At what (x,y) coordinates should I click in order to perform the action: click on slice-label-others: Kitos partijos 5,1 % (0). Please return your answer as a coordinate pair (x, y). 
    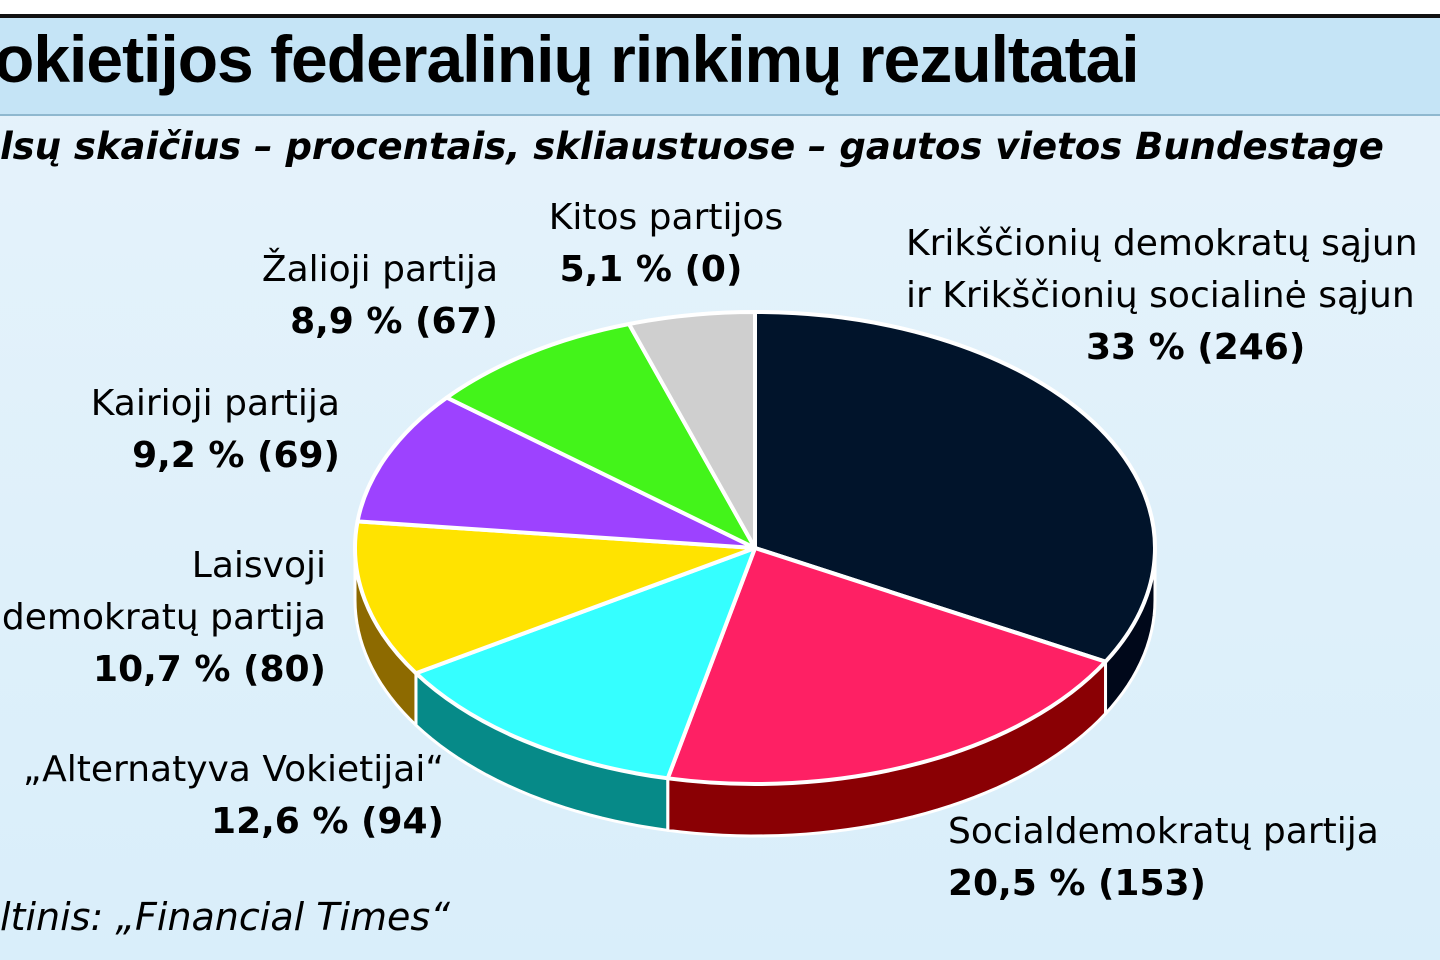
    Looking at the image, I should click on (666, 244).